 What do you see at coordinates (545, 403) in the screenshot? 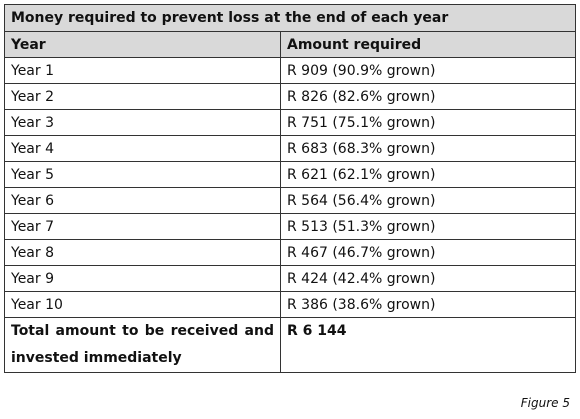
I see `figure-caption: Figure 5` at bounding box center [545, 403].